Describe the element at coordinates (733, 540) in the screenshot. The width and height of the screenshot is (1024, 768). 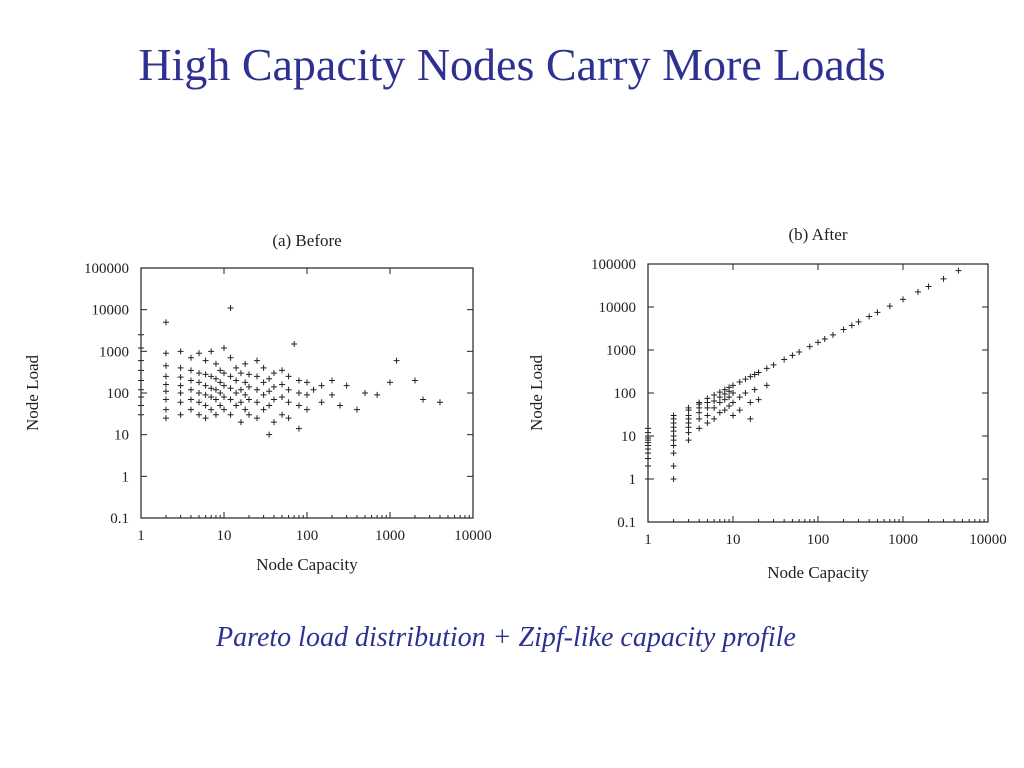
I see `x-tick-label: 10` at that location.